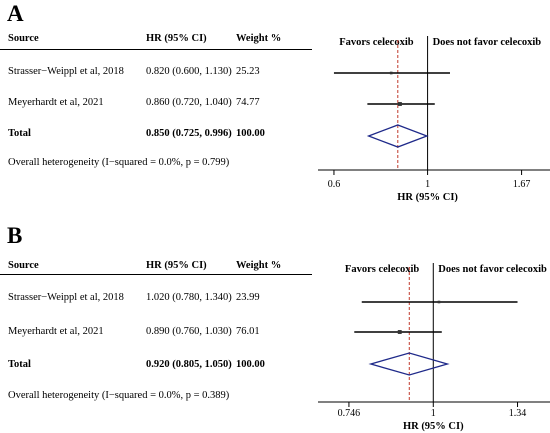 This screenshot has width=550, height=433. What do you see at coordinates (189, 364) in the screenshot?
I see `total-hr: 0.920 (0.805, 1.050)` at bounding box center [189, 364].